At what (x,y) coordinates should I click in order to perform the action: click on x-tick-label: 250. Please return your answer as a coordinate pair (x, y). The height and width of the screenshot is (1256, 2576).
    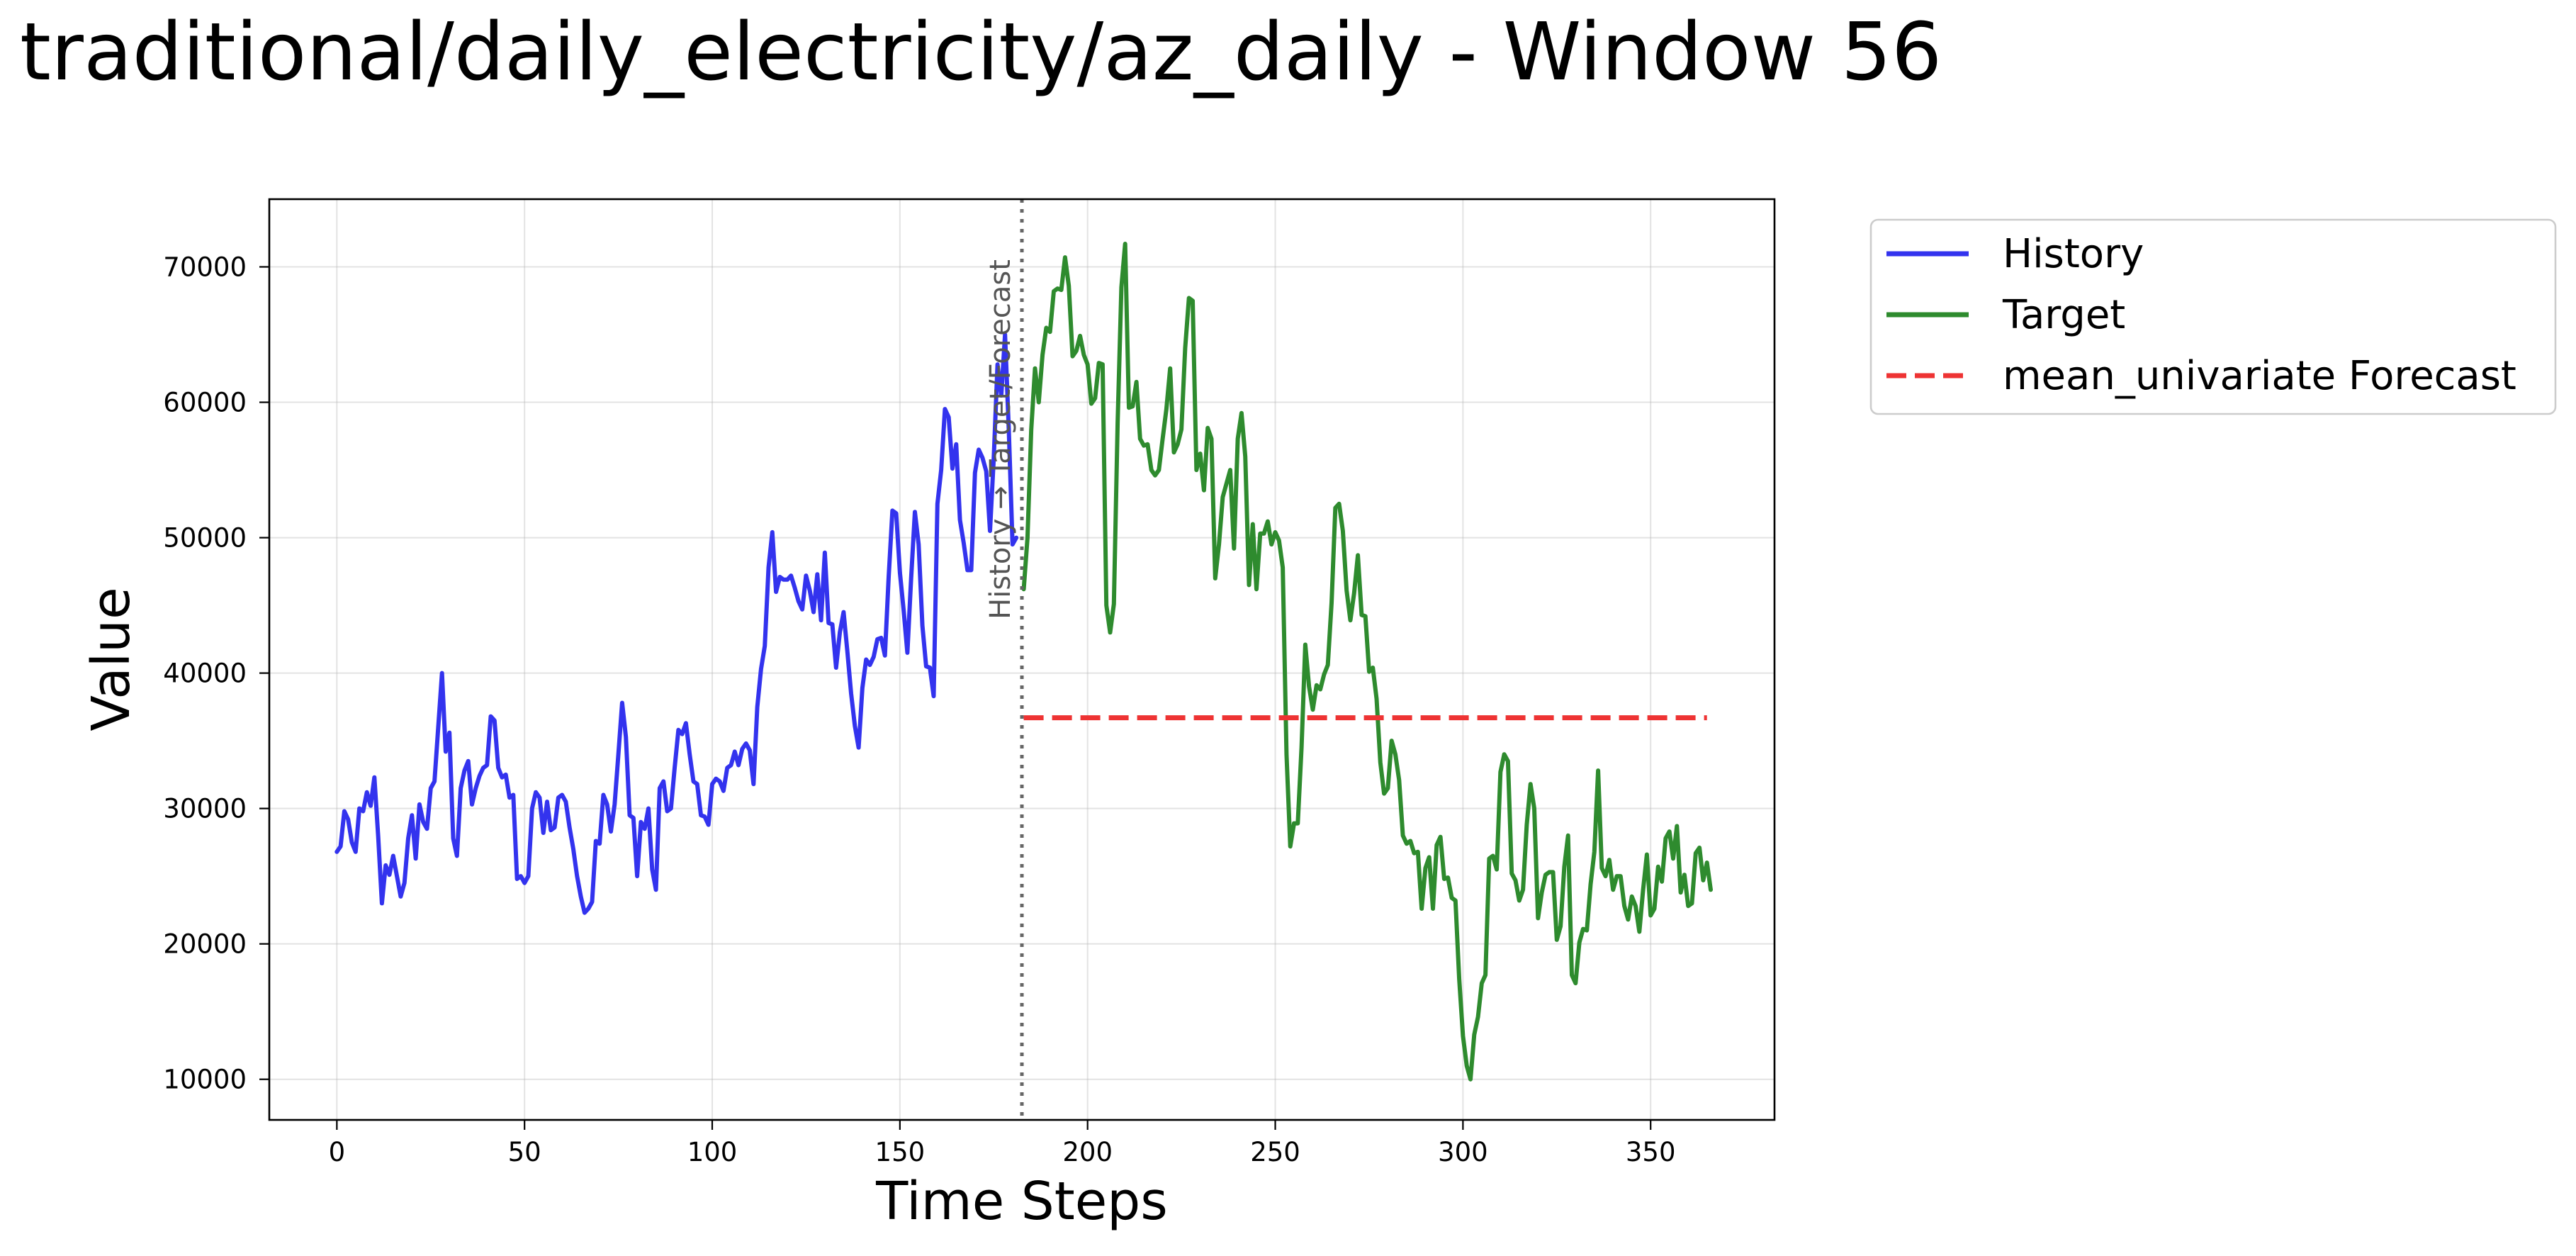
    Looking at the image, I should click on (1275, 1152).